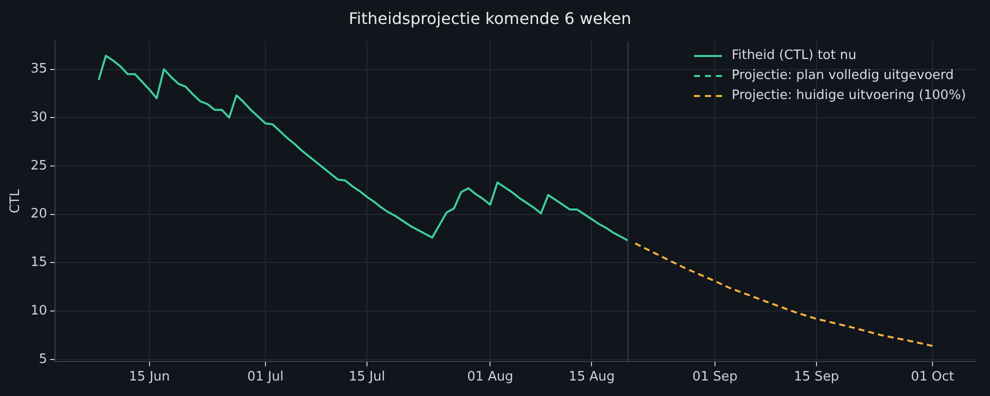 The image size is (990, 396). I want to click on legend-label: Projectie: plan volledig uitgevoerd, so click(843, 76).